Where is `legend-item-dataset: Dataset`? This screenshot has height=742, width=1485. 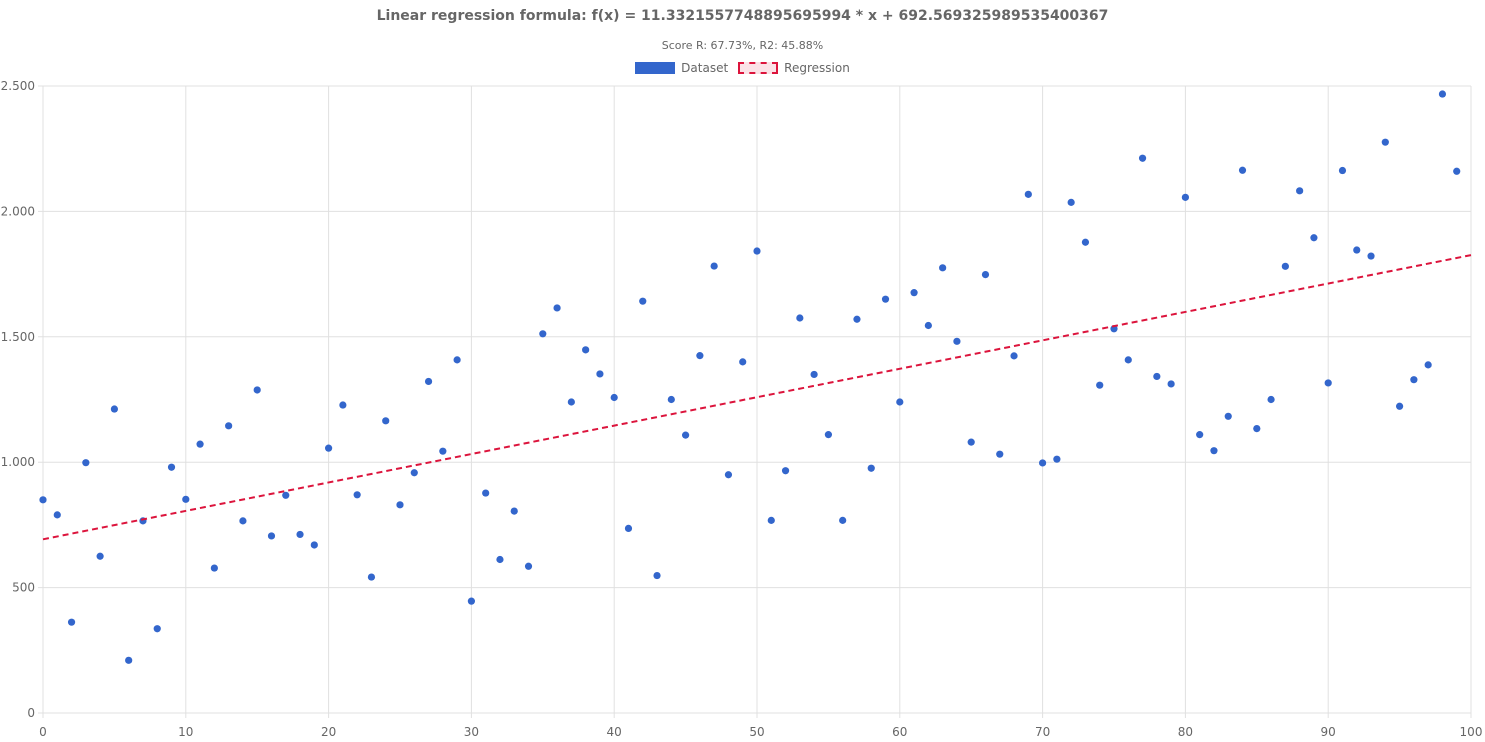 legend-item-dataset: Dataset is located at coordinates (681, 68).